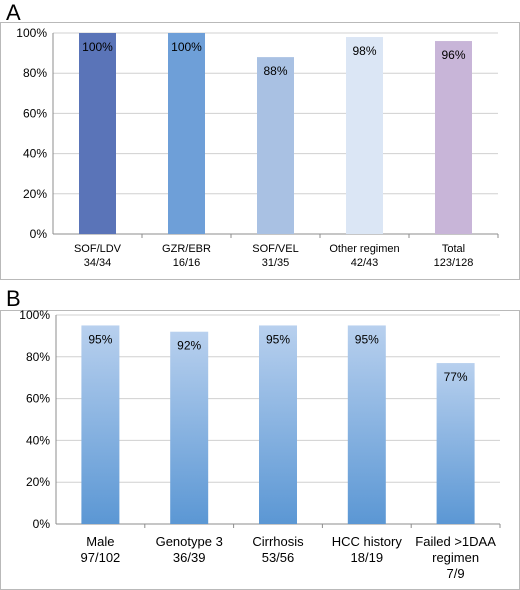  What do you see at coordinates (31, 33) in the screenshot?
I see `chart-a-ytick-label: 100%` at bounding box center [31, 33].